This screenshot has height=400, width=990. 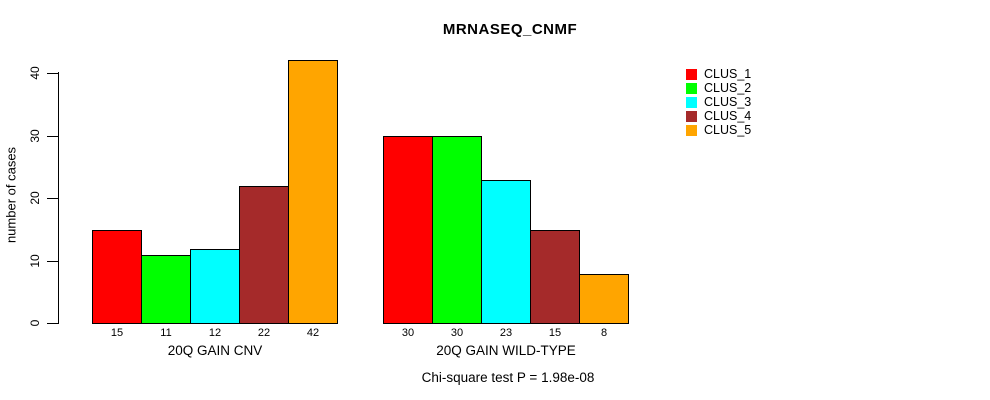 What do you see at coordinates (35, 198) in the screenshot?
I see `y-tick-label: 20` at bounding box center [35, 198].